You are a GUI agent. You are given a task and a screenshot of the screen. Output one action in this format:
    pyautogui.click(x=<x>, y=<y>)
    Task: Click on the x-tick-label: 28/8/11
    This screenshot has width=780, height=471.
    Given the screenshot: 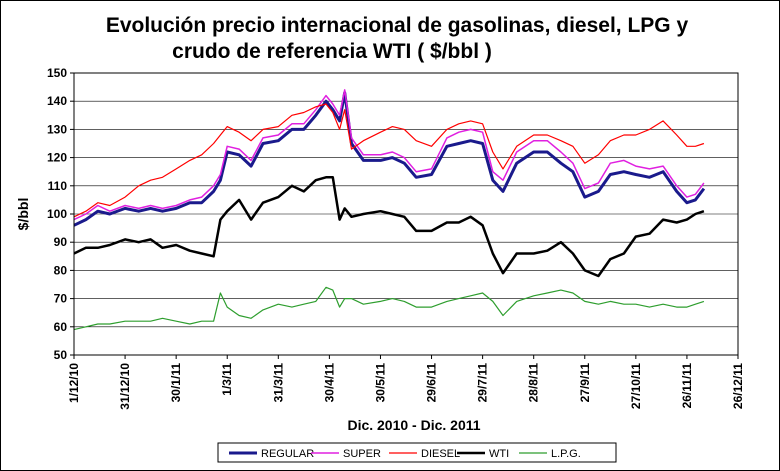 What is the action you would take?
    pyautogui.click(x=534, y=383)
    